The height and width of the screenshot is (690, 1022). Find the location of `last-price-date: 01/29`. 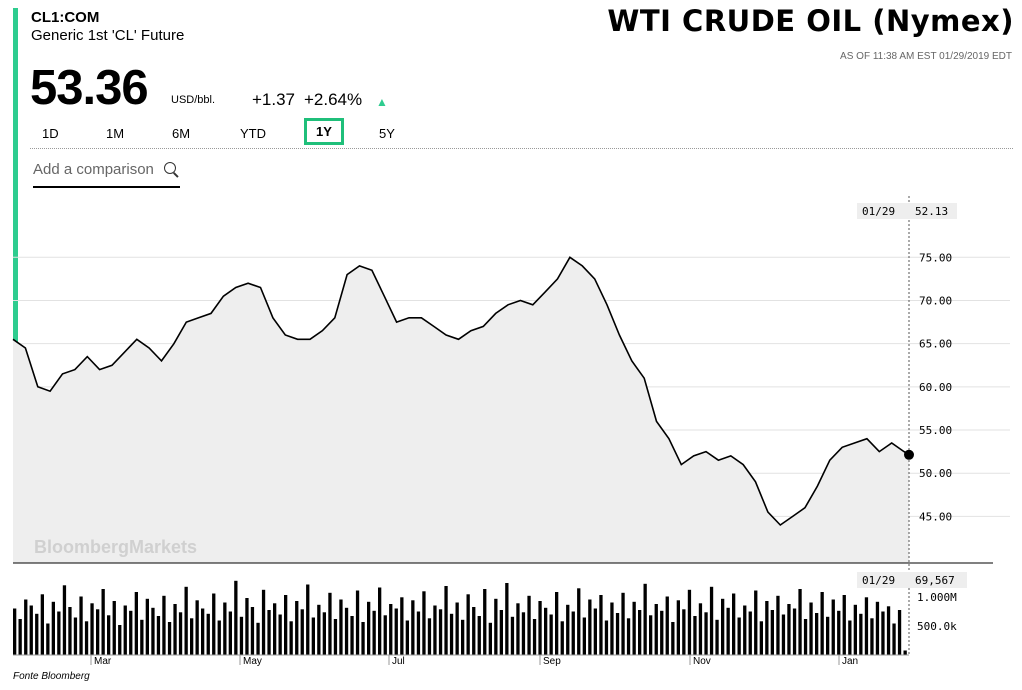

last-price-date: 01/29 is located at coordinates (878, 211).